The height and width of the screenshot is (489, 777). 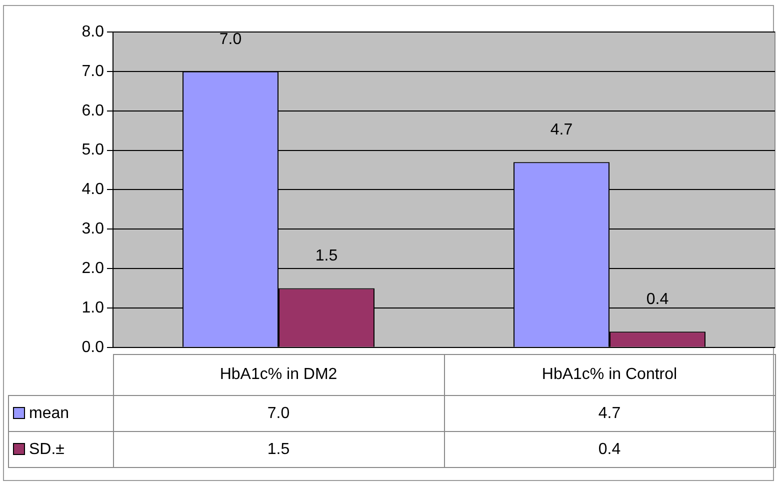 What do you see at coordinates (93, 31) in the screenshot?
I see `y-tick-label: 8.0` at bounding box center [93, 31].